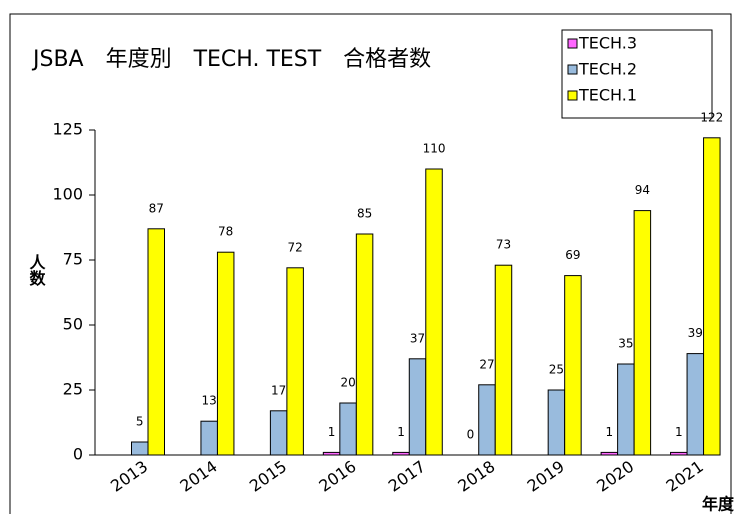 The height and width of the screenshot is (514, 743). I want to click on y-tick-label: 75, so click(73, 259).